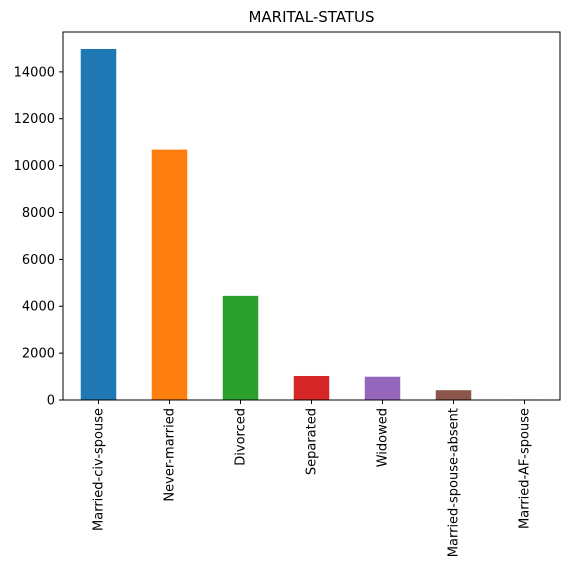  Describe the element at coordinates (34, 72) in the screenshot. I see `y-tick-label: 14000` at that location.